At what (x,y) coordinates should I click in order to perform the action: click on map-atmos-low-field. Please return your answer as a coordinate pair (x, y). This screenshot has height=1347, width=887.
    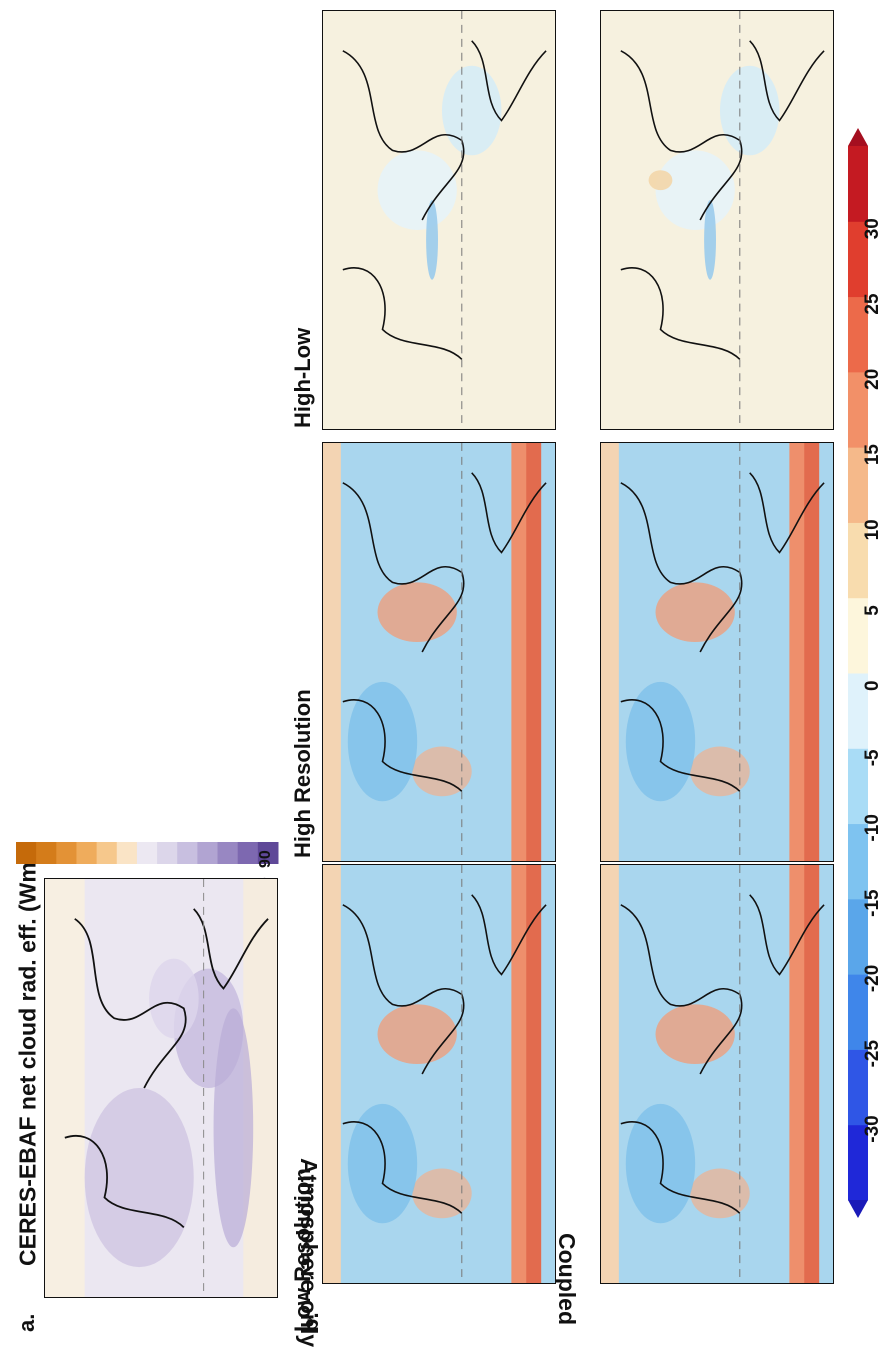
    Looking at the image, I should click on (435, 1074).